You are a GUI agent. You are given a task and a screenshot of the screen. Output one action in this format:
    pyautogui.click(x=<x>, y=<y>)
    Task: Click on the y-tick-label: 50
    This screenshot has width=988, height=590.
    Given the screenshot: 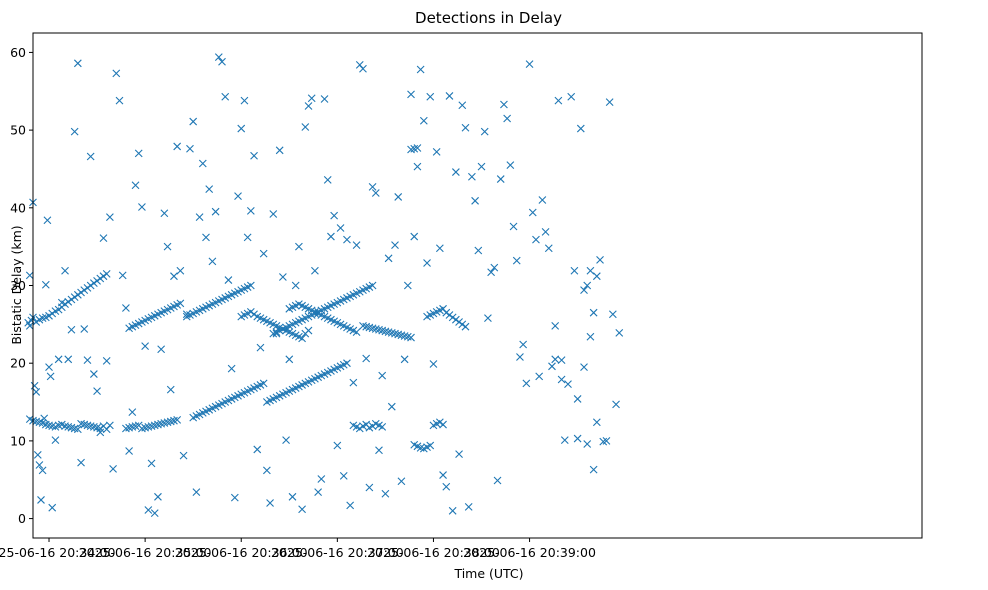 What is the action you would take?
    pyautogui.click(x=18, y=130)
    